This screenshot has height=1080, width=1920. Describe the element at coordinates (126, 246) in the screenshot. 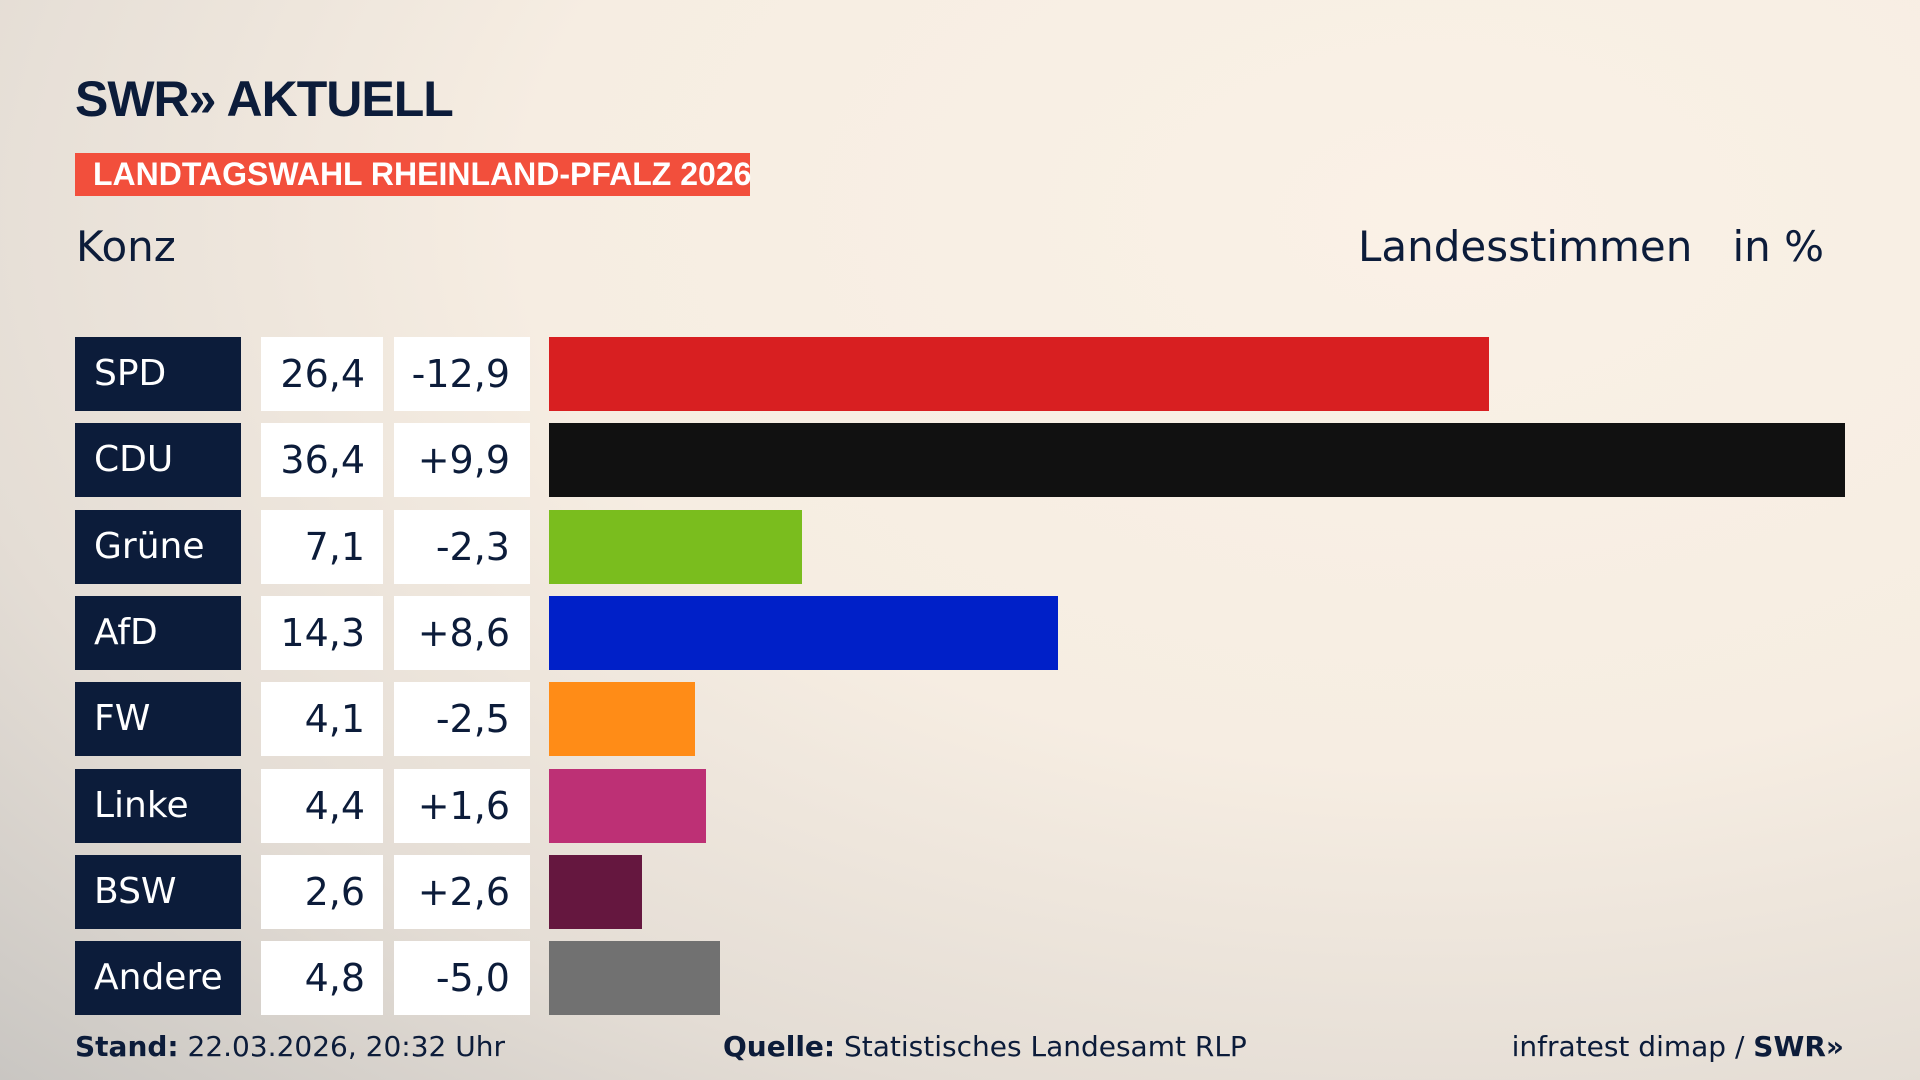

I see `place-title: Konz` at that location.